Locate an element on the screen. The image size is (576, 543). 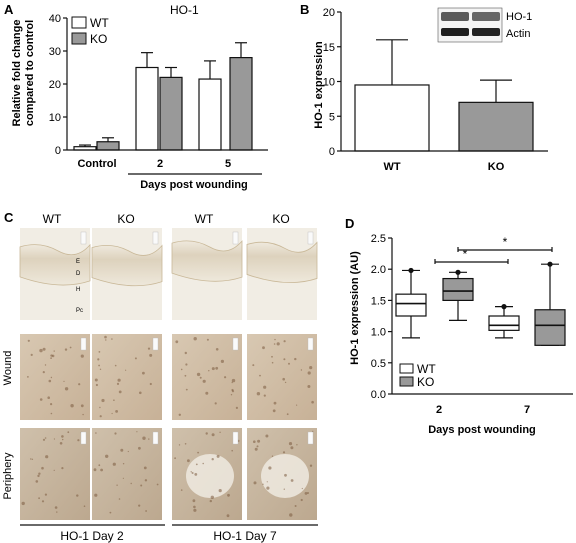
panel-d-y-tick-label-1: 0.5 is located at coordinates (378, 364).